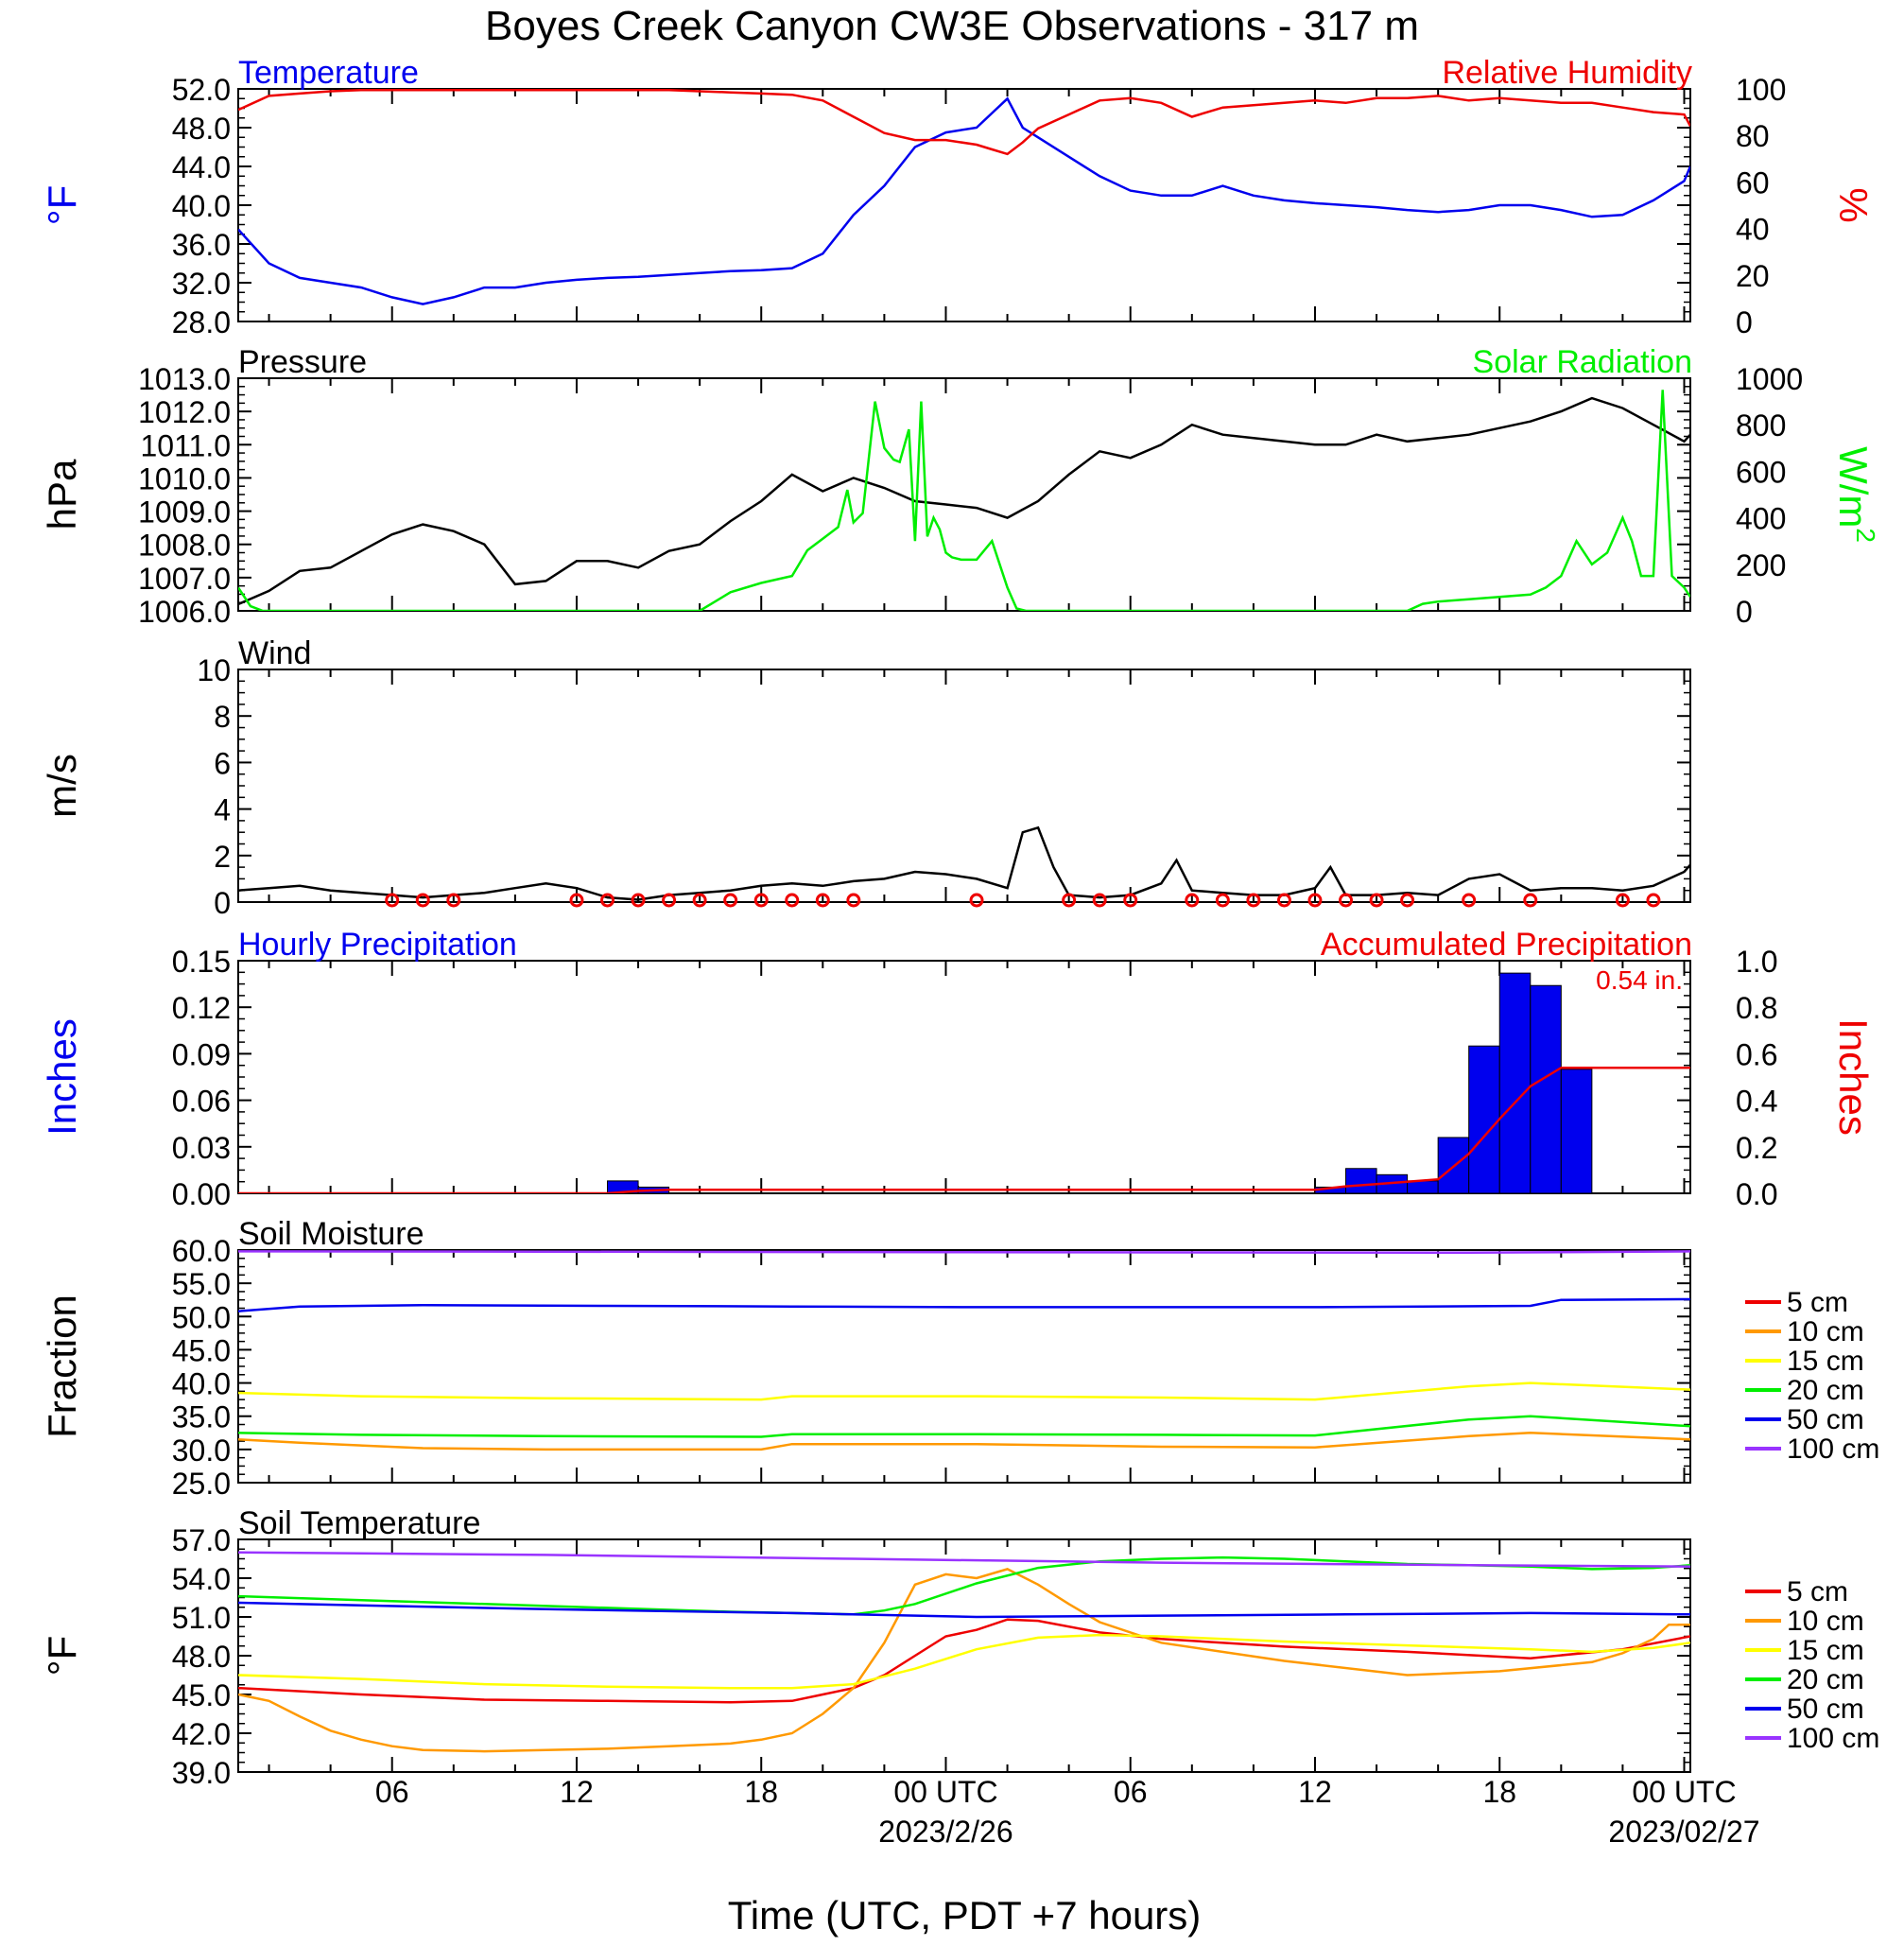 The height and width of the screenshot is (1946, 1904). I want to click on y-tick-label: 36.0, so click(201, 245).